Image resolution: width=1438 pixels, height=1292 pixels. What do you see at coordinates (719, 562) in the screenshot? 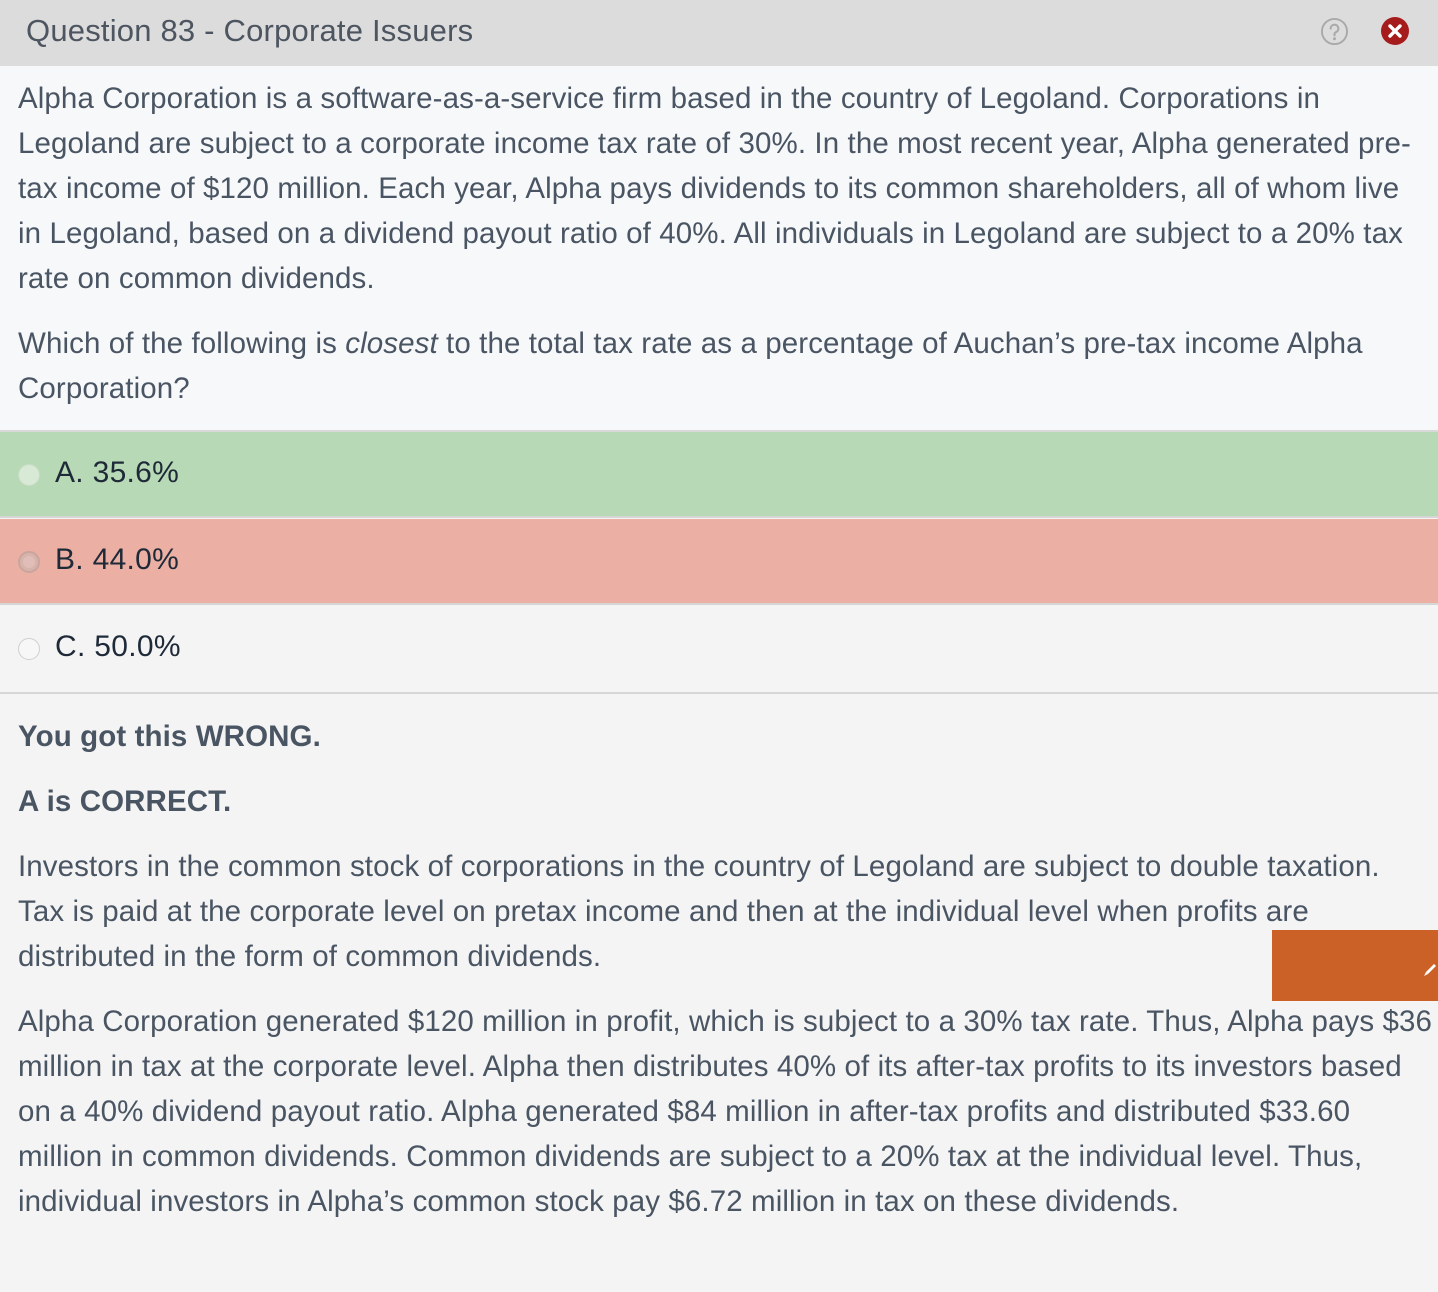
I see `answer-option-b: B. 44.0%` at bounding box center [719, 562].